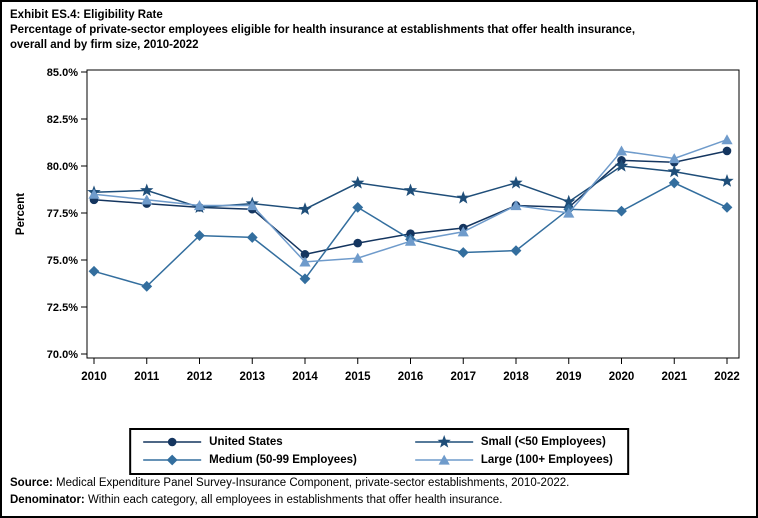  What do you see at coordinates (147, 377) in the screenshot?
I see `svg-text: 2011` at bounding box center [147, 377].